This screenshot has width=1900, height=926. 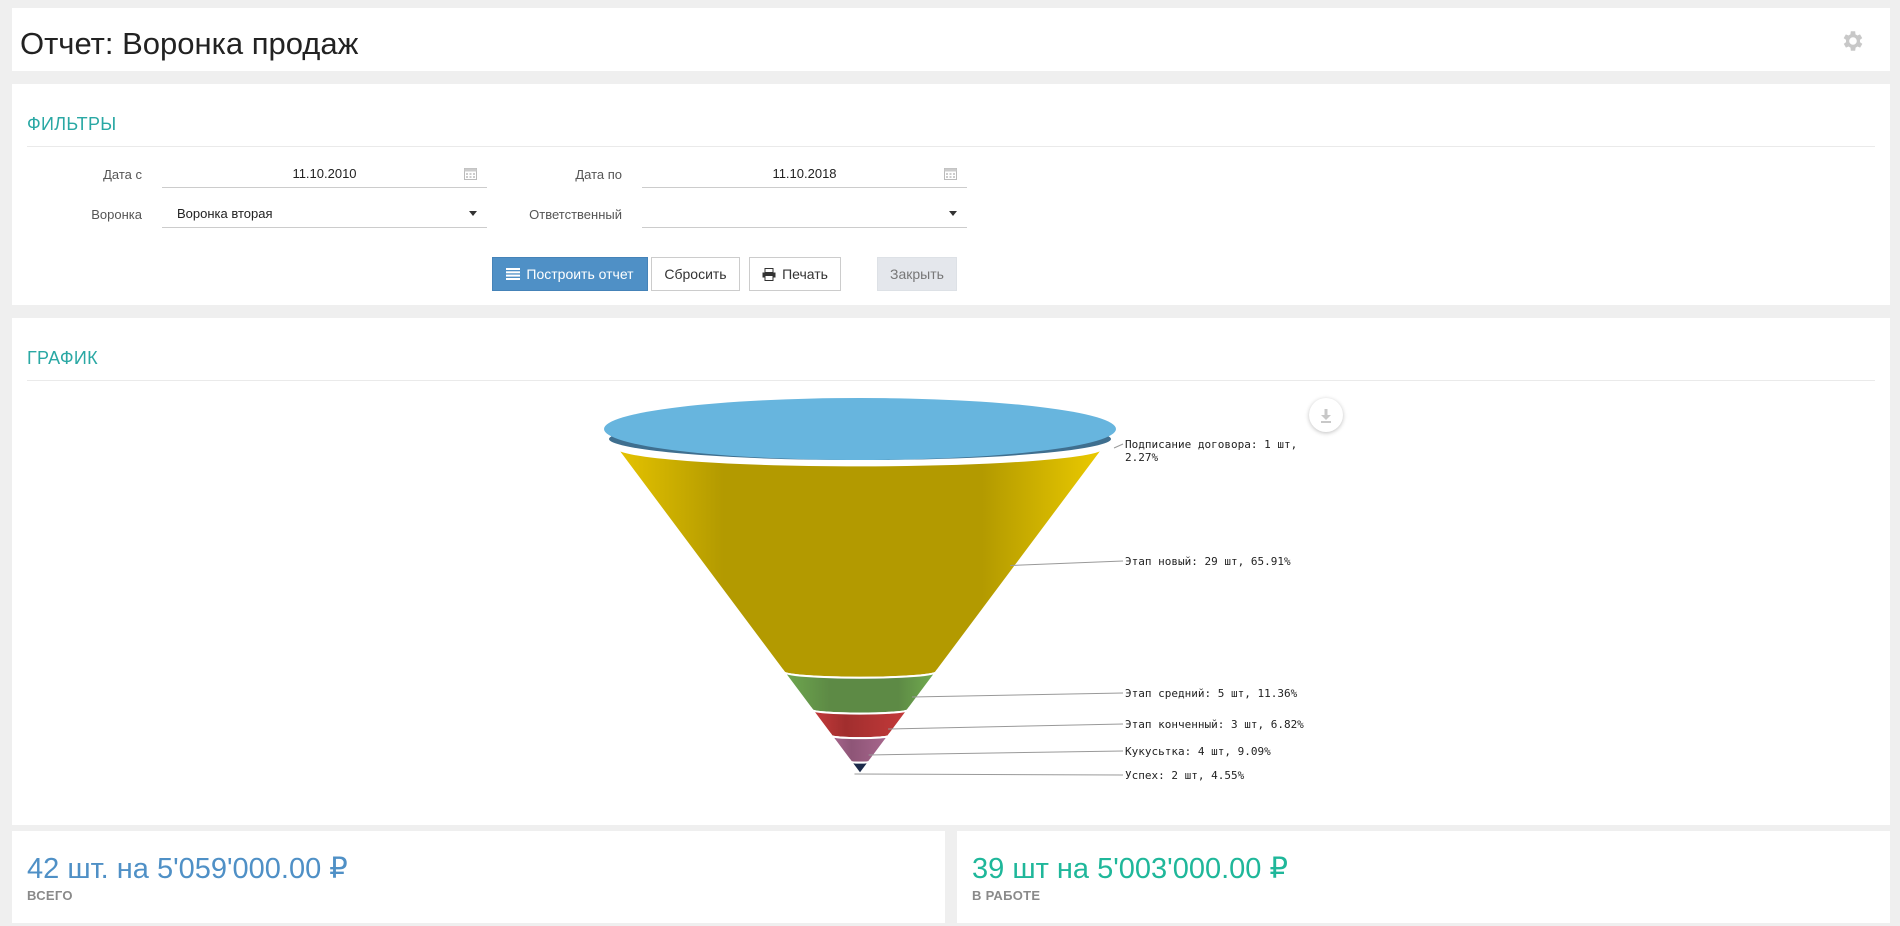 I want to click on date-from-value: 11.10.2010, so click(x=324, y=173).